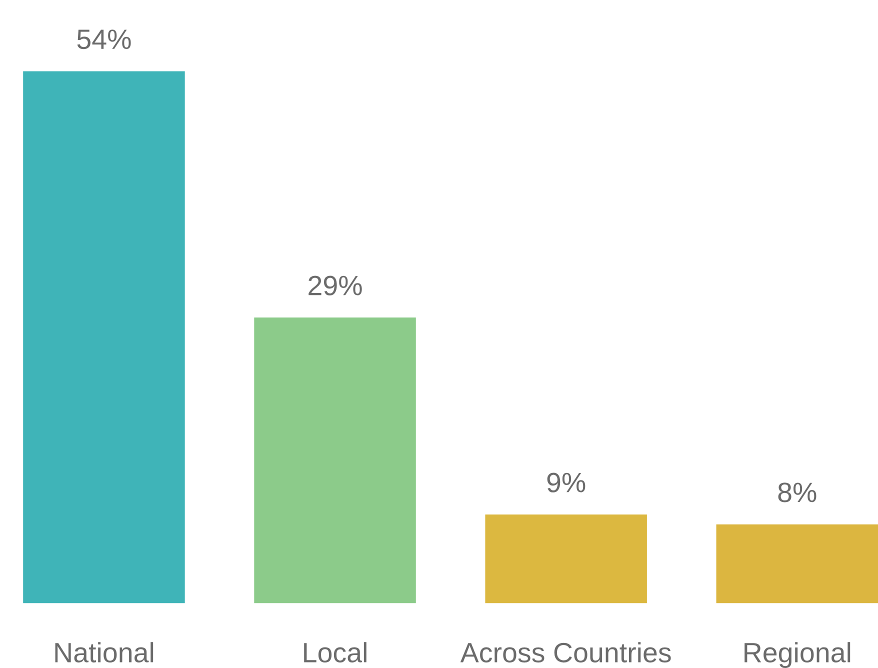 The width and height of the screenshot is (878, 668). Describe the element at coordinates (566, 482) in the screenshot. I see `data-label: 9%` at that location.